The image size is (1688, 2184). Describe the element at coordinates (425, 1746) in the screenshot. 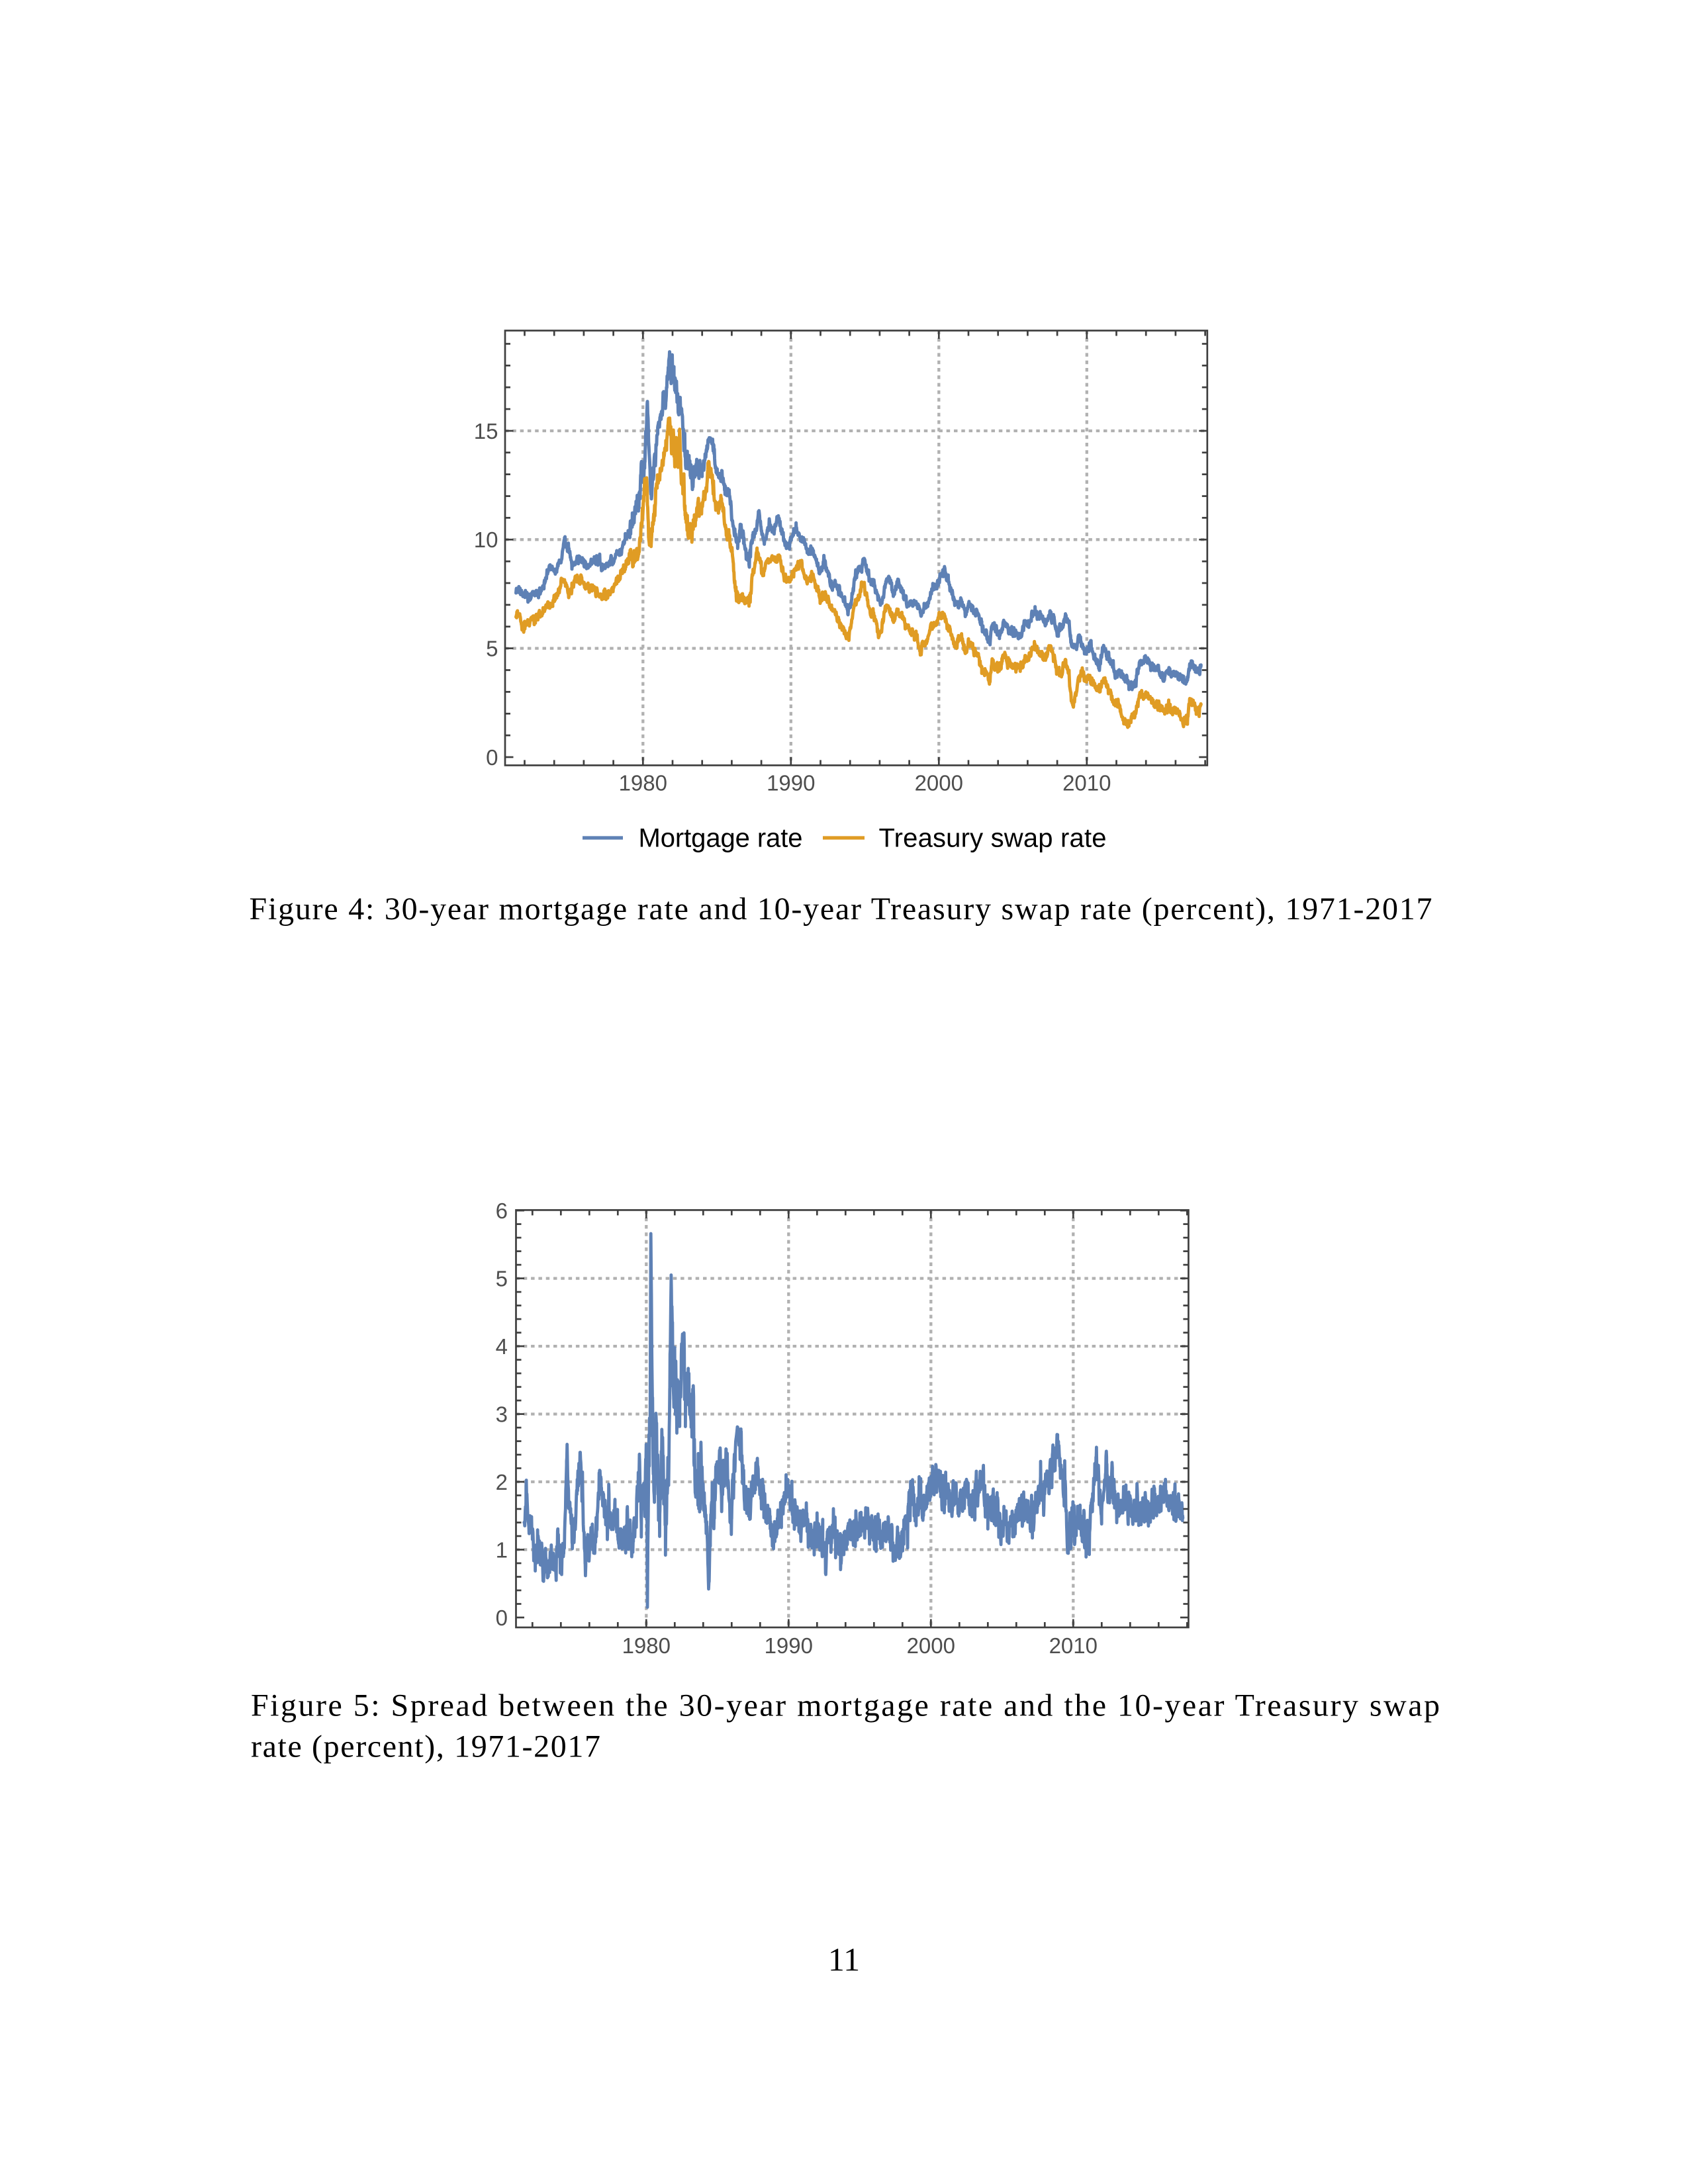

I see `svg-text: rate (percent), 1971-2017` at that location.